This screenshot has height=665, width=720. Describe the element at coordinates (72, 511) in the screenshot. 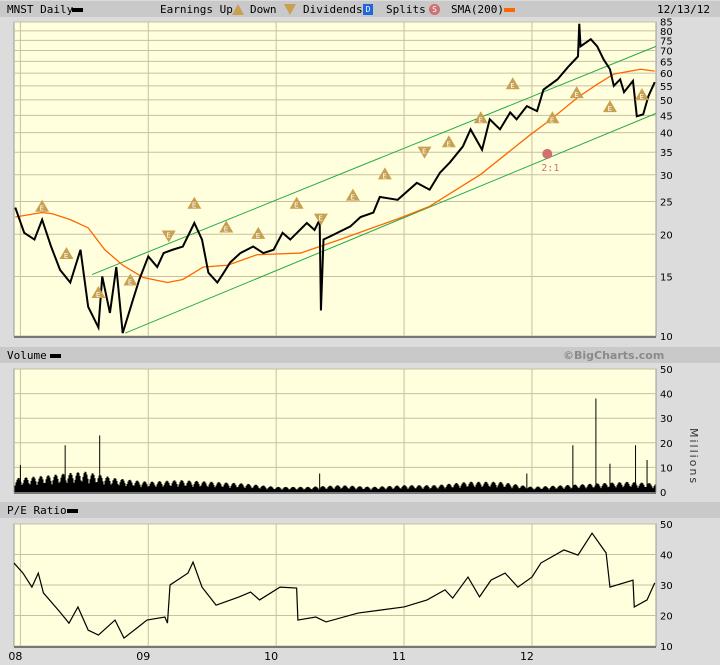

I see `pe-legend-swatch` at that location.